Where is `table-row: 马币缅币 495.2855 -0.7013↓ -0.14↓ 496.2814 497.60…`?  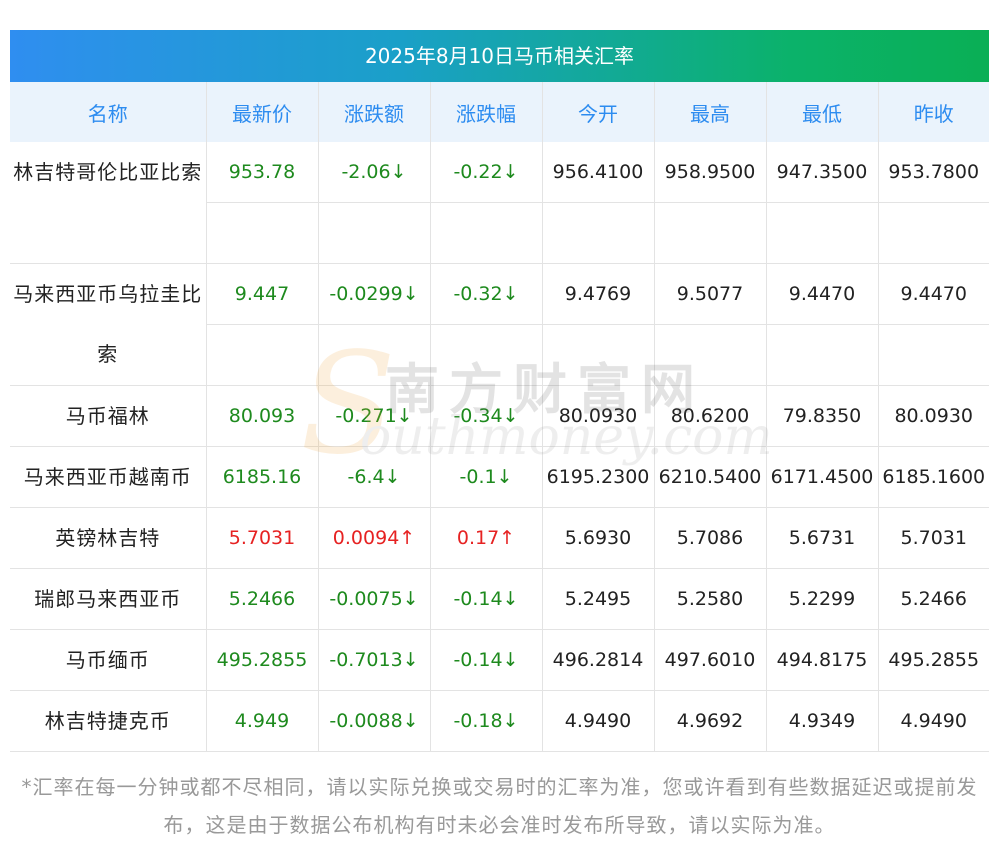
table-row: 马币缅币 495.2855 -0.7013↓ -0.14↓ 496.2814 497.60… is located at coordinates (499, 660).